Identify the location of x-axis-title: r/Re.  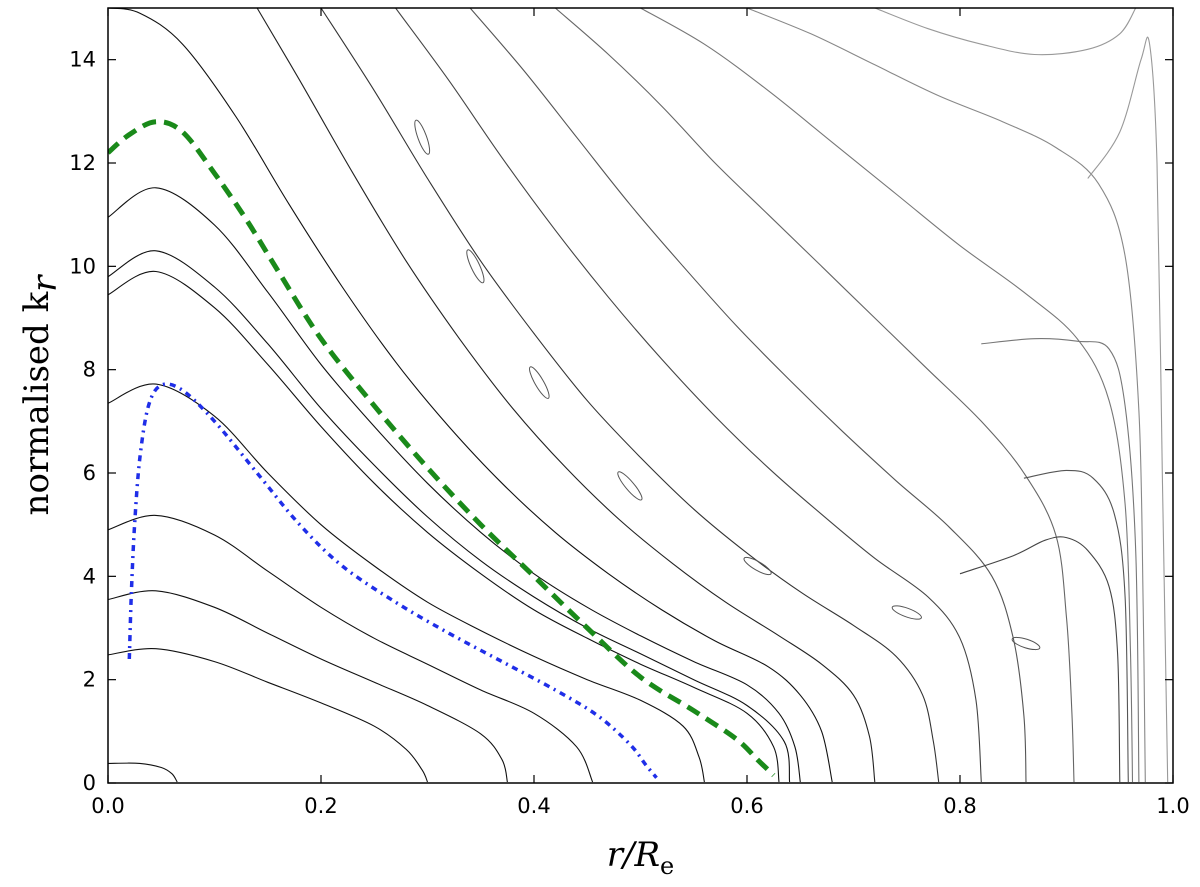
(641, 857).